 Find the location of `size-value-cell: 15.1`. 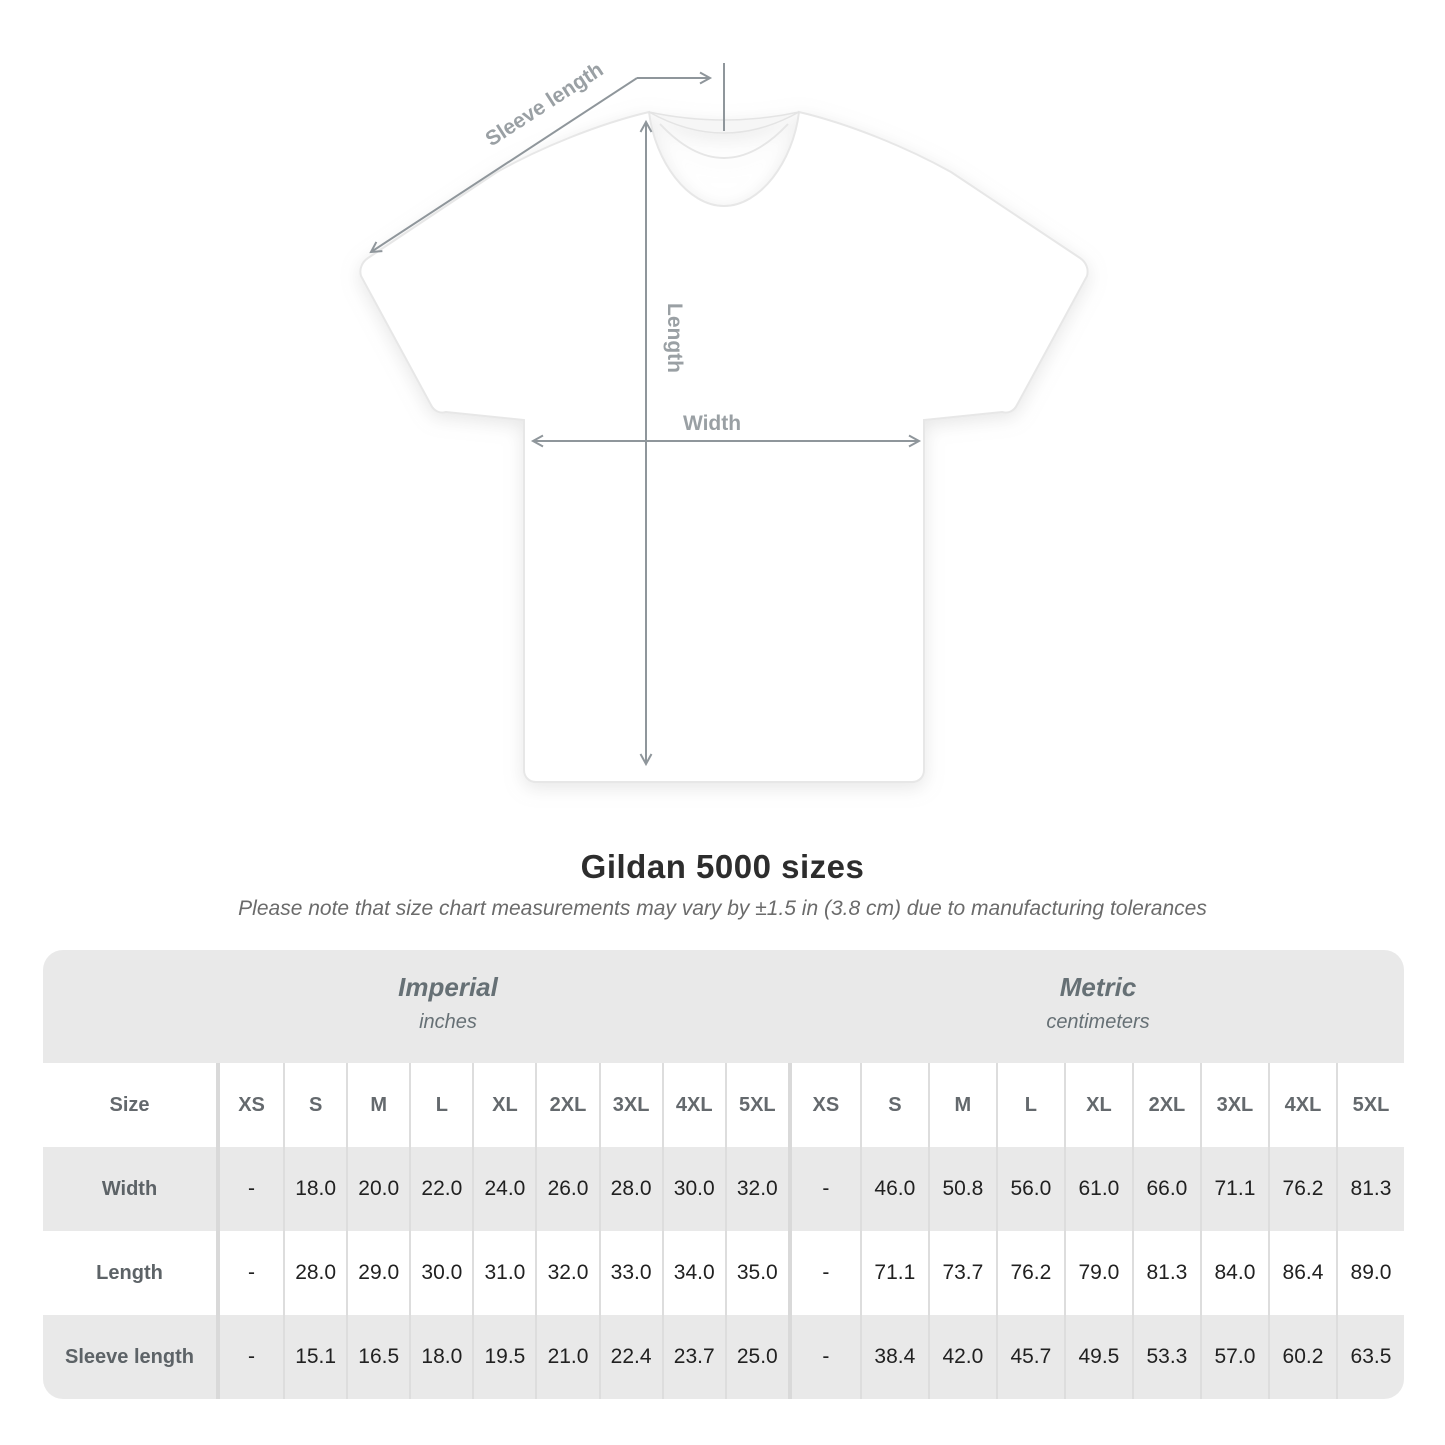

size-value-cell: 15.1 is located at coordinates (314, 1357).